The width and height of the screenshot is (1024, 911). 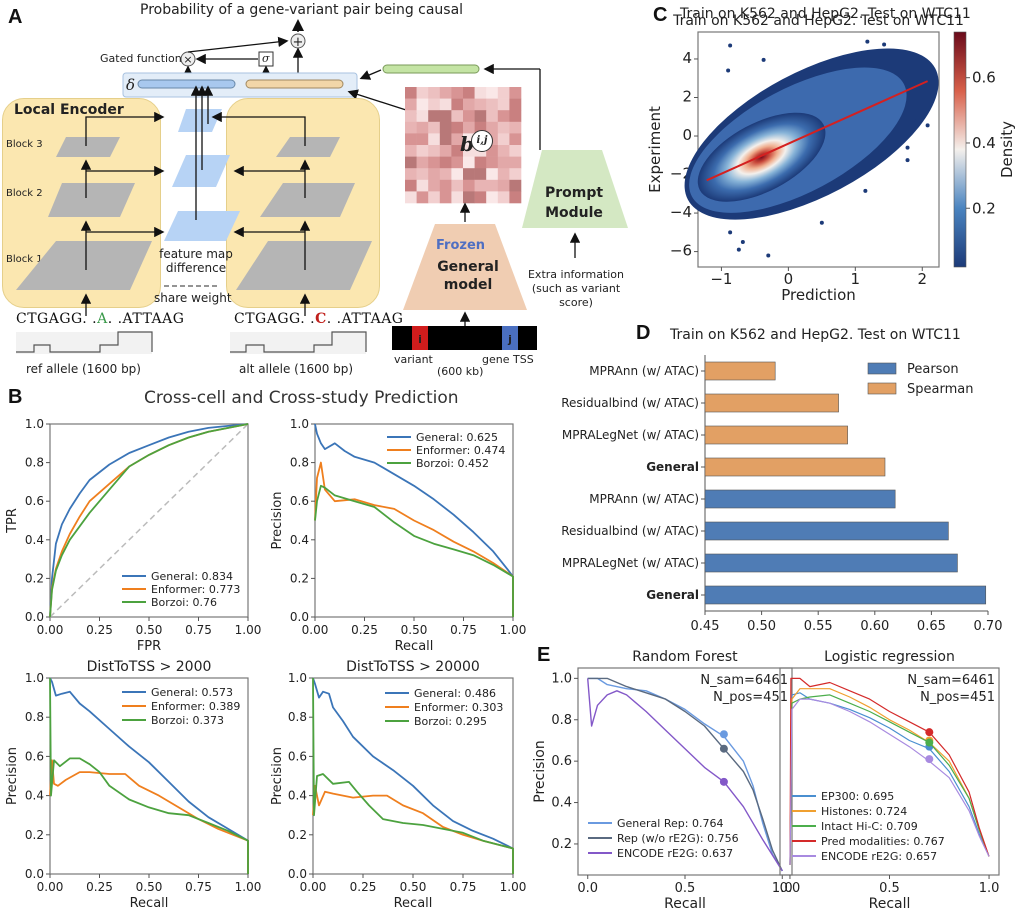 I want to click on panel-letter-d: D, so click(x=643, y=333).